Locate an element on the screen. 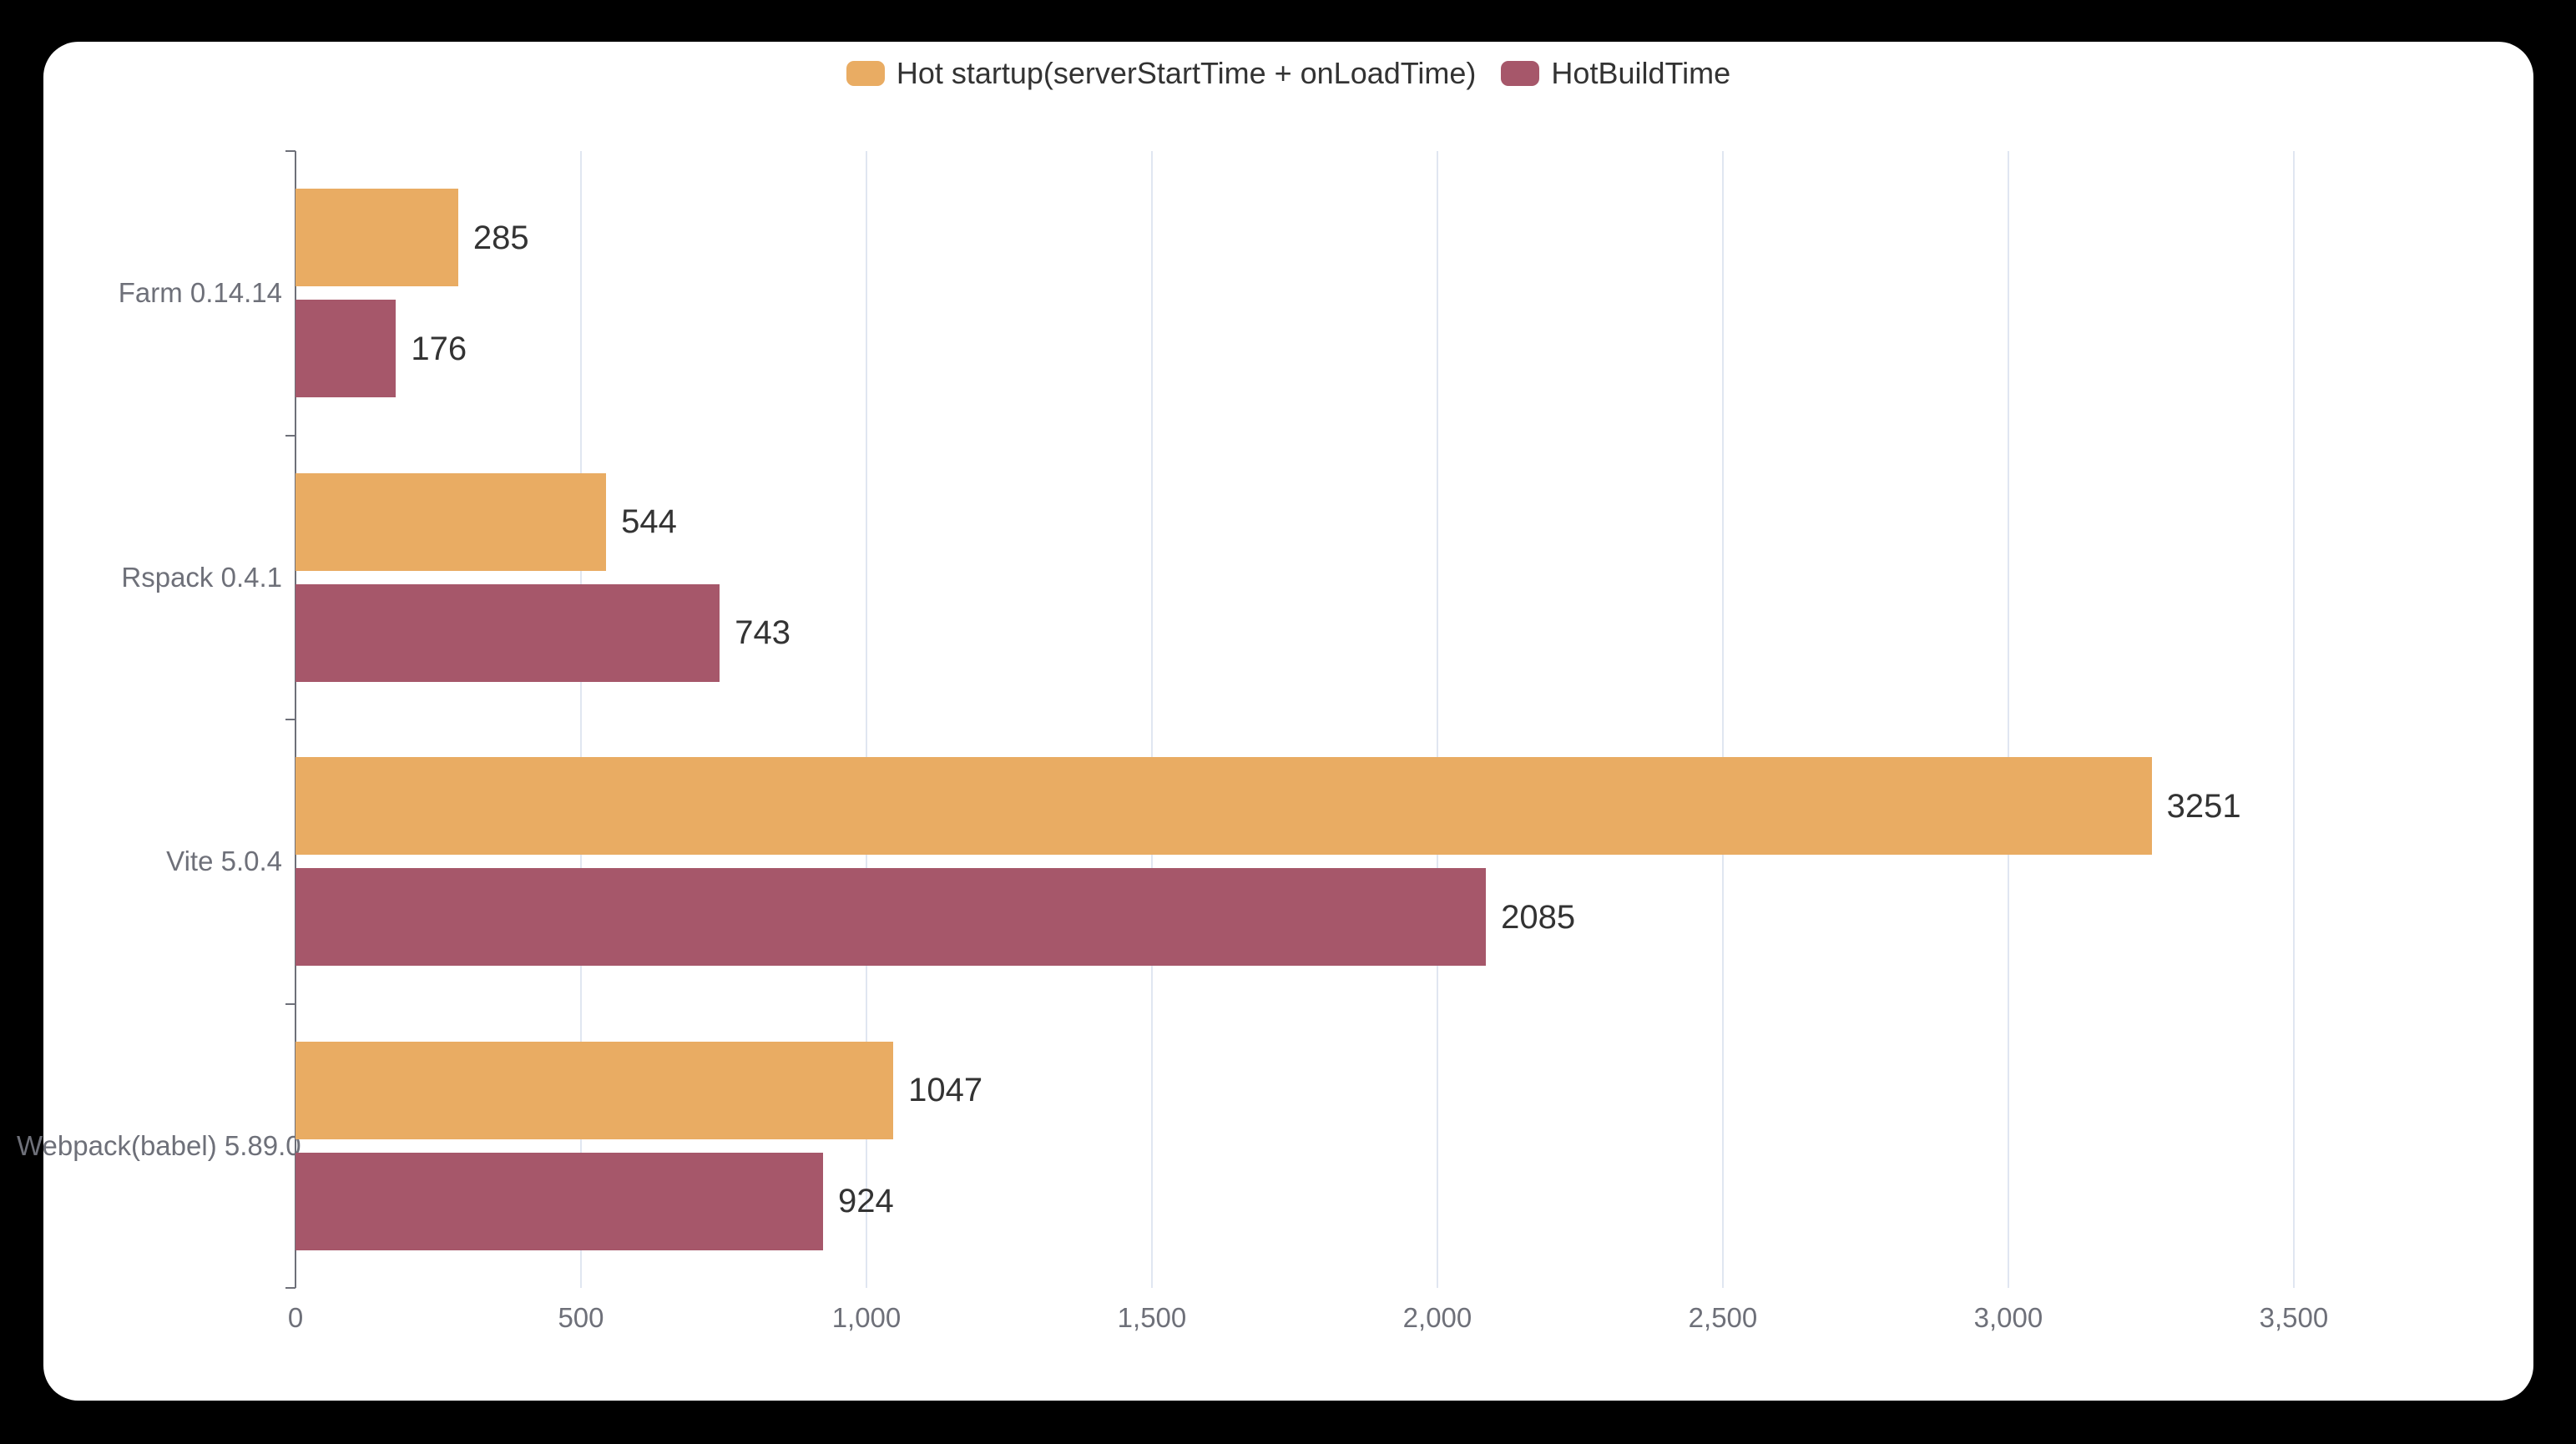 This screenshot has width=2576, height=1444. bar-value-label: 176 is located at coordinates (439, 349).